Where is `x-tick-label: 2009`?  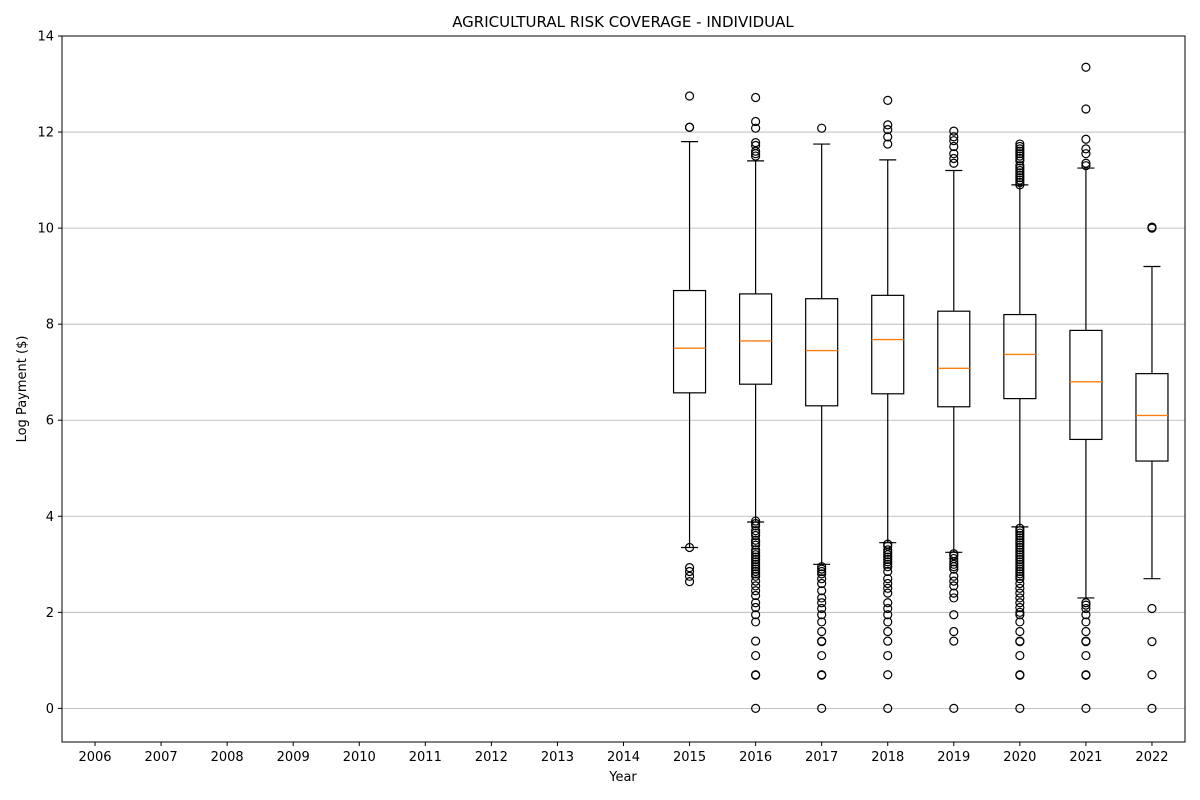 x-tick-label: 2009 is located at coordinates (293, 757).